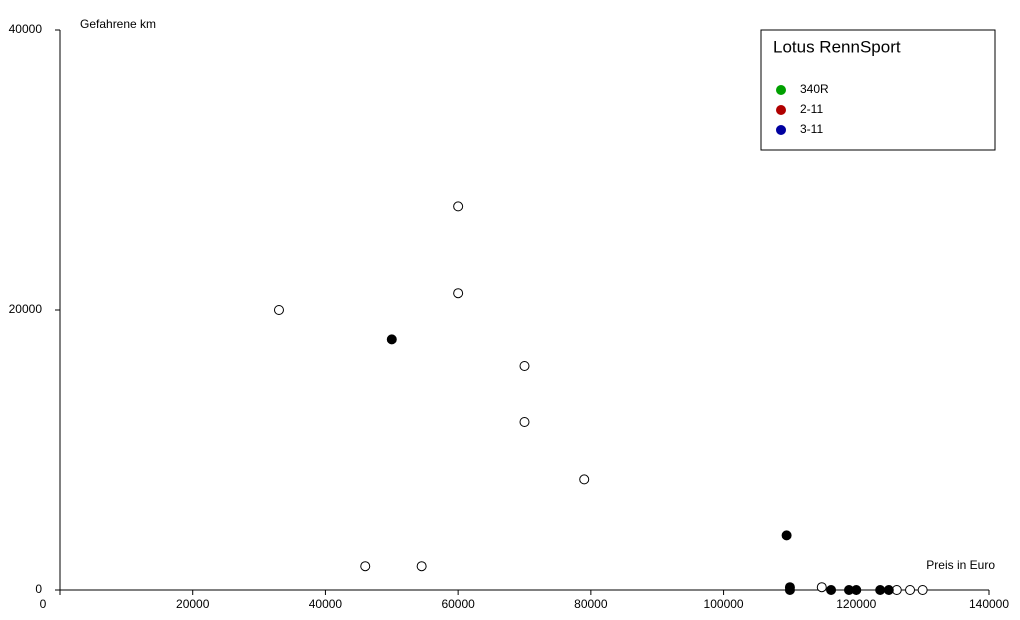 The width and height of the screenshot is (1020, 620). What do you see at coordinates (814, 89) in the screenshot?
I see `legend-label: 340R` at bounding box center [814, 89].